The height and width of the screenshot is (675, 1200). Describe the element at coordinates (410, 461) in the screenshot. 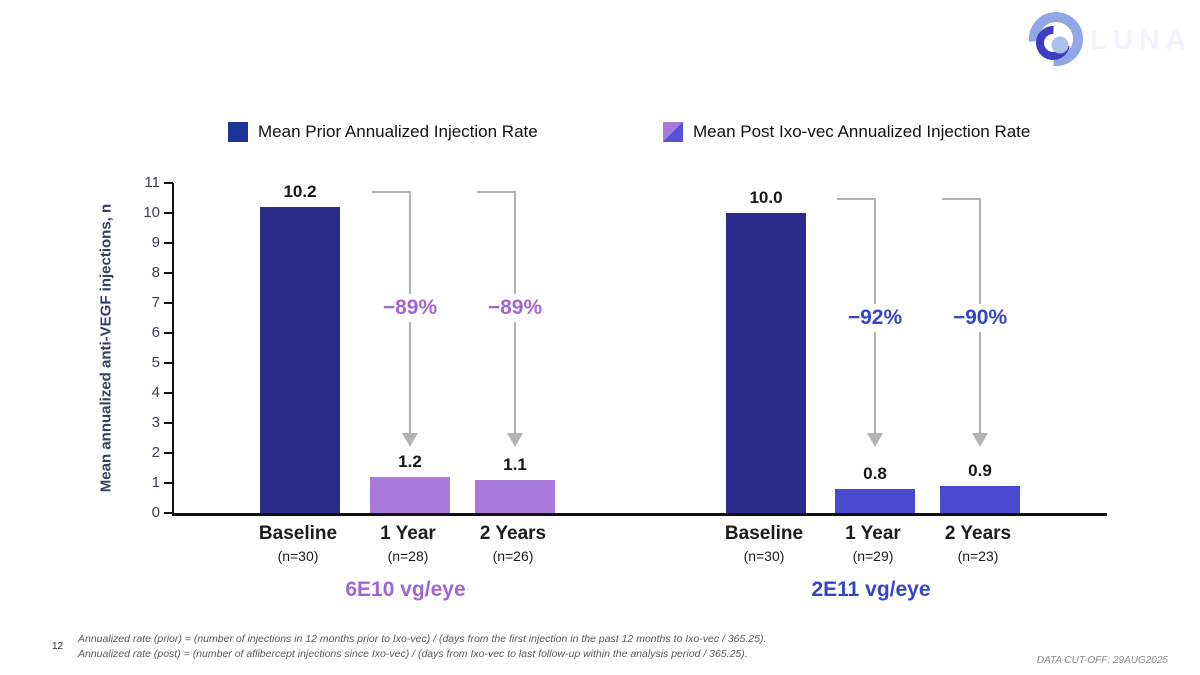

I see `bar-value-label: 1.2` at that location.